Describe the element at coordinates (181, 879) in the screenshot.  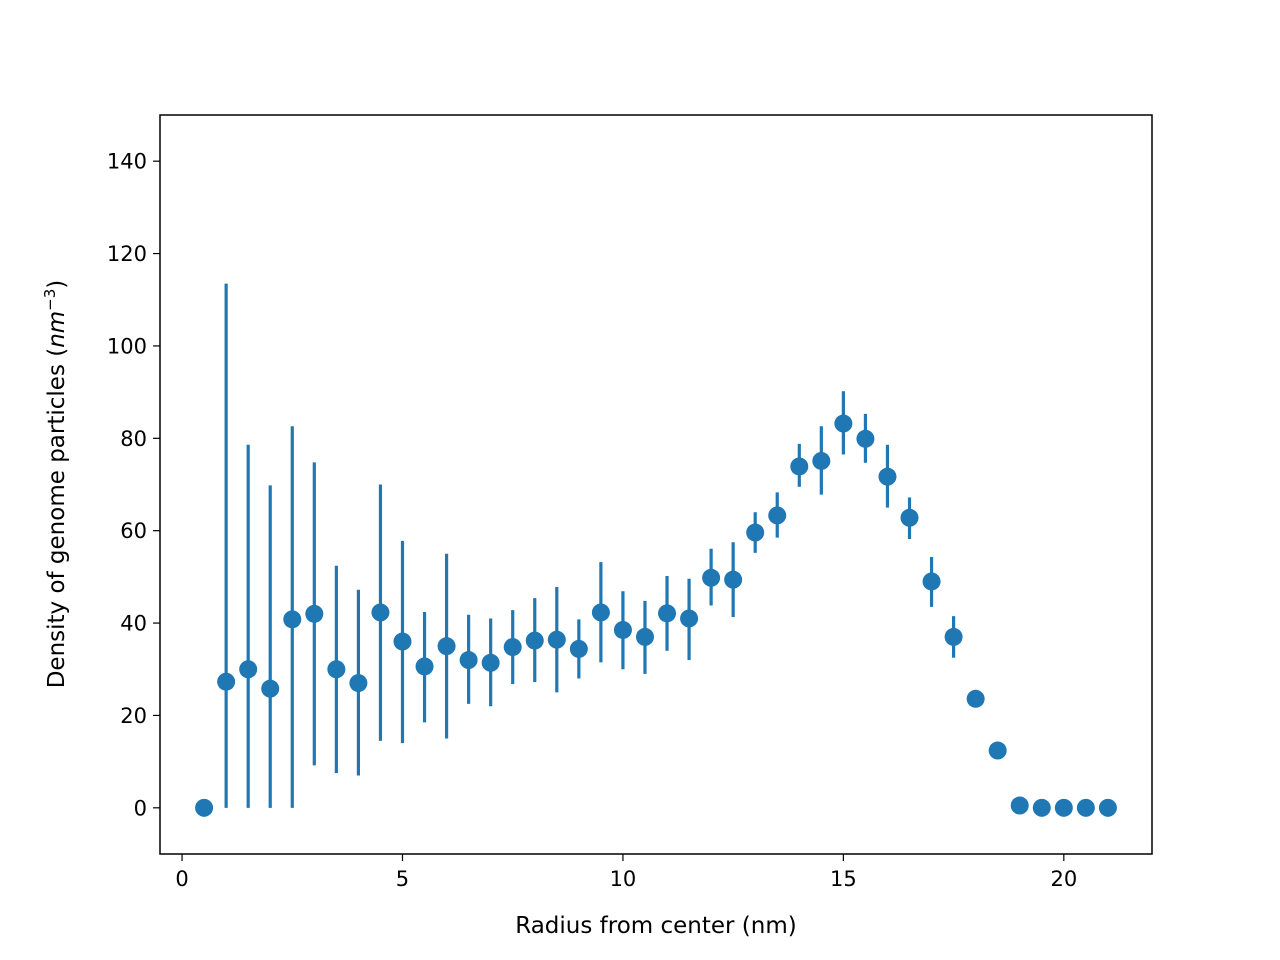
I see `x-tick-label: 0` at that location.